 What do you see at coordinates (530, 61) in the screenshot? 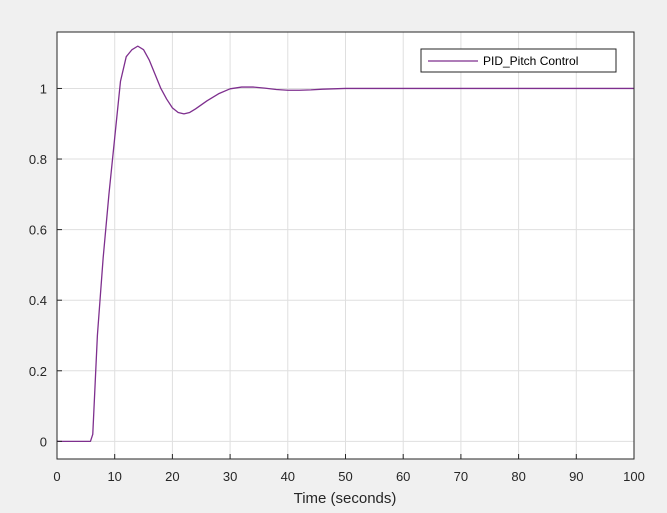
I see `legend-entry: PID_Pitch Control` at bounding box center [530, 61].